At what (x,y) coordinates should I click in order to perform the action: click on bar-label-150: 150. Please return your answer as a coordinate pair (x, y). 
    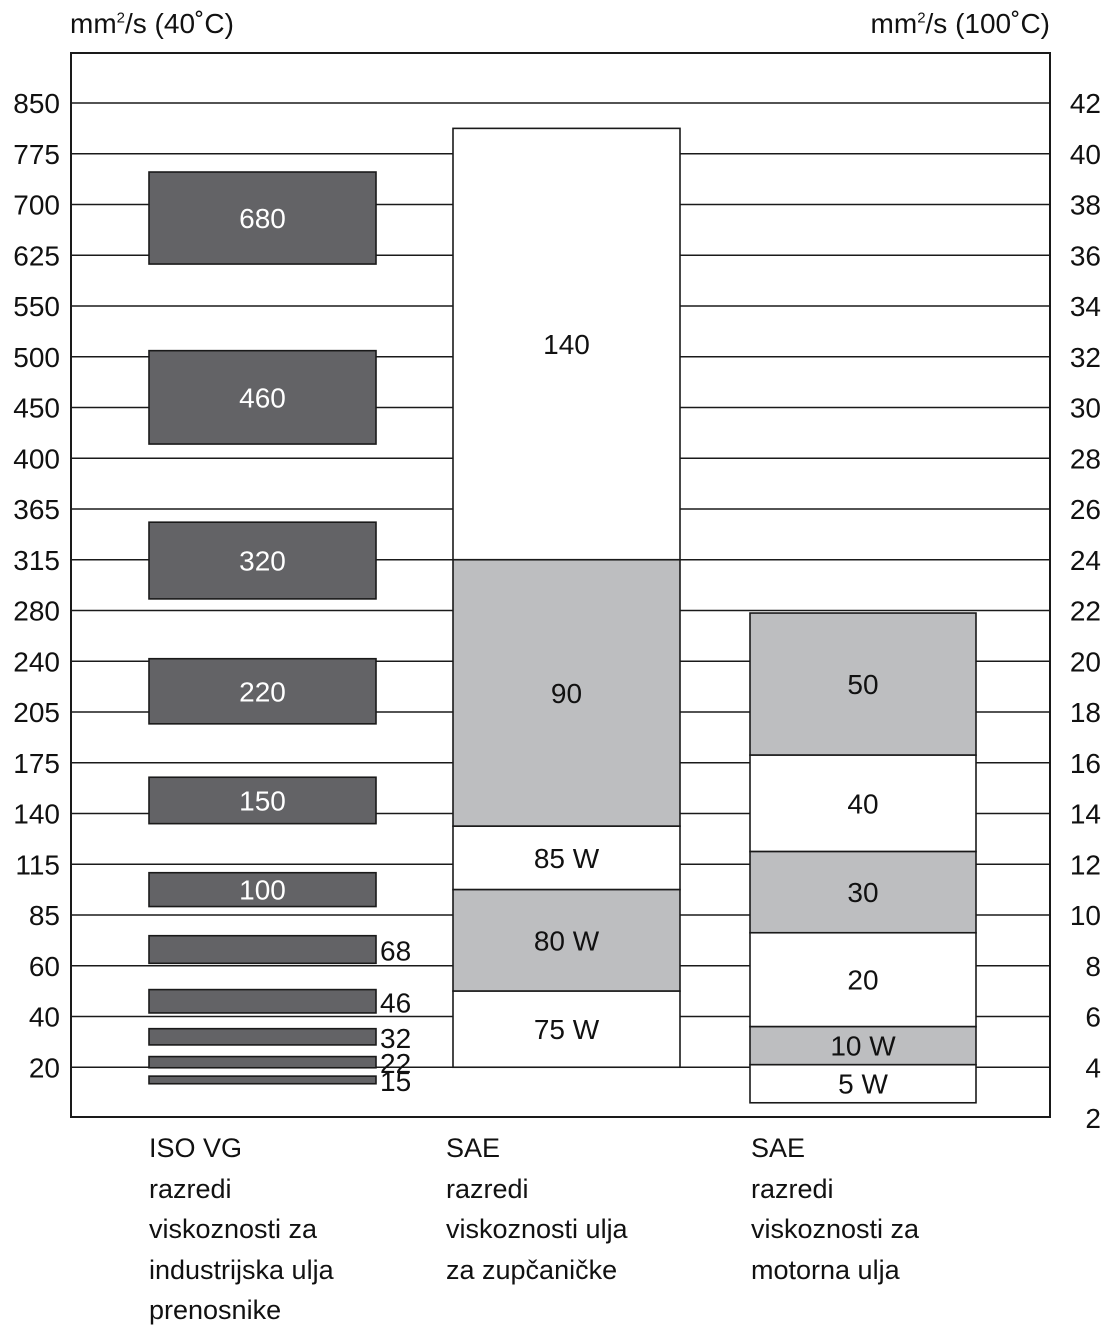
    Looking at the image, I should click on (262, 800).